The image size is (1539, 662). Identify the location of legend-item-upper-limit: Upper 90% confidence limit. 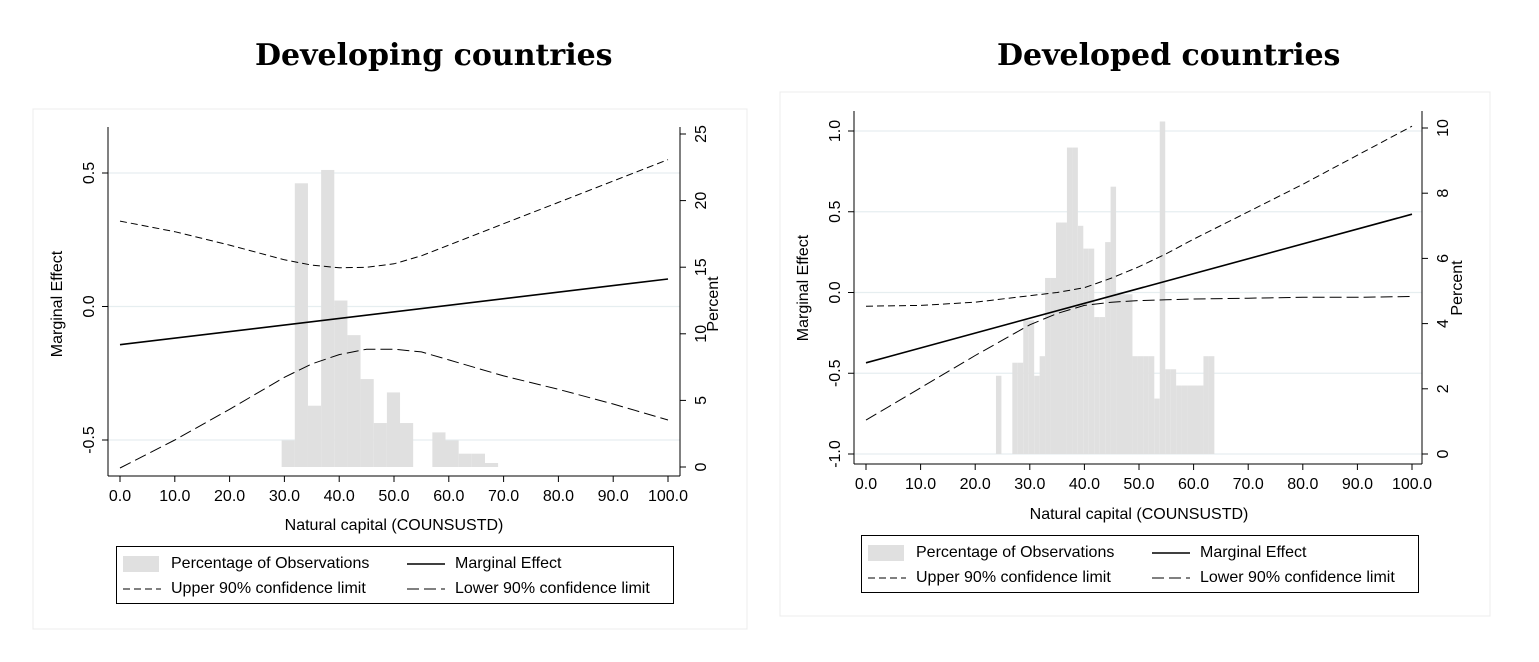
(244, 589).